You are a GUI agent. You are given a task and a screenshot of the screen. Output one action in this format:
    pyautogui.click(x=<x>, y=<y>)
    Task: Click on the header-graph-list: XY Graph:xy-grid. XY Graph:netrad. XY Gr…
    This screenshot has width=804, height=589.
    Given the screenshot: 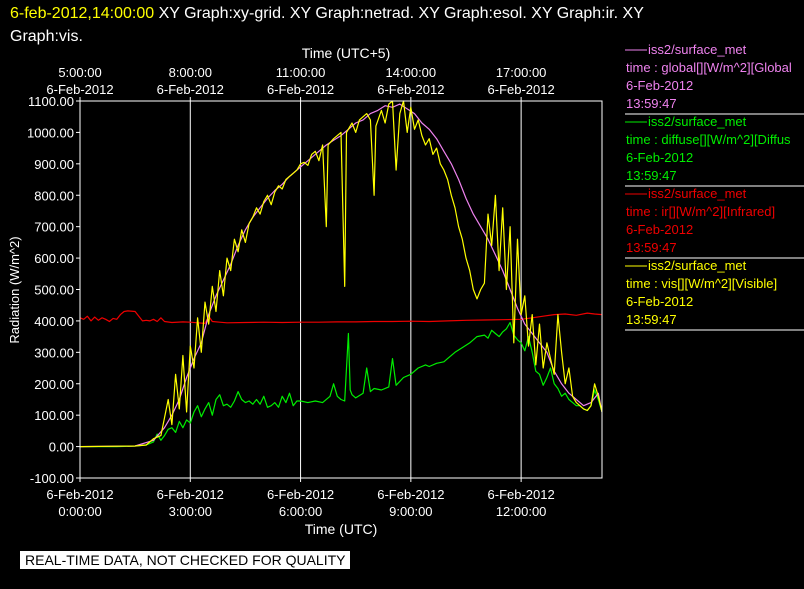 What is the action you would take?
    pyautogui.click(x=399, y=13)
    